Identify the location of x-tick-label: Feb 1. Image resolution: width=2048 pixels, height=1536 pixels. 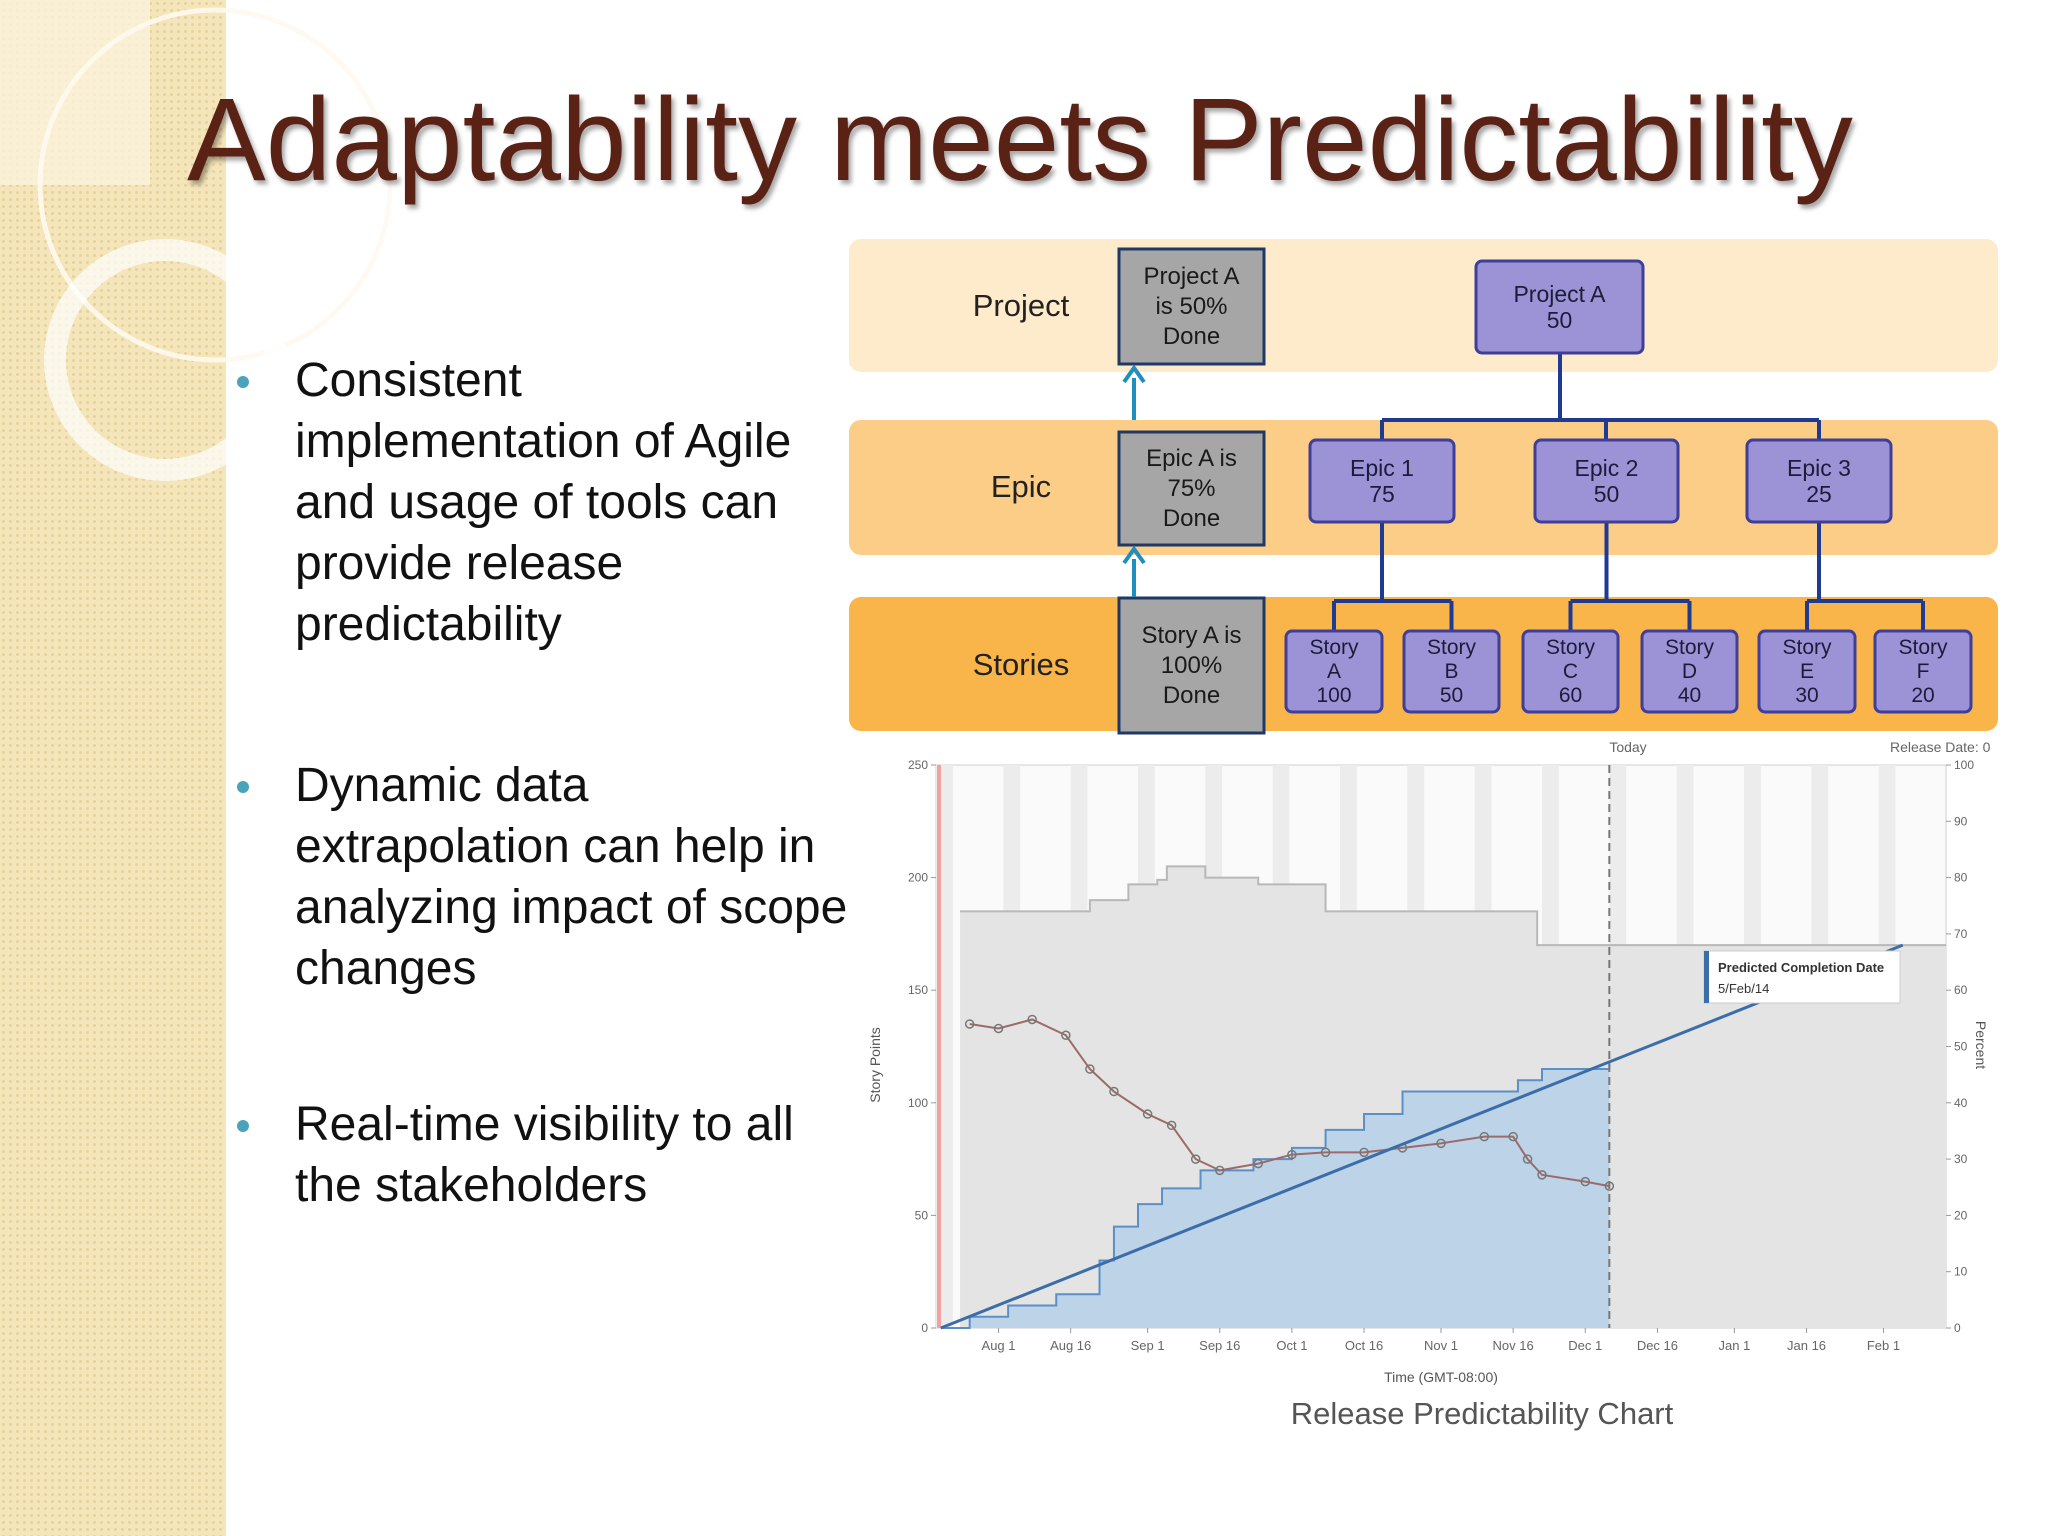
(1883, 1345).